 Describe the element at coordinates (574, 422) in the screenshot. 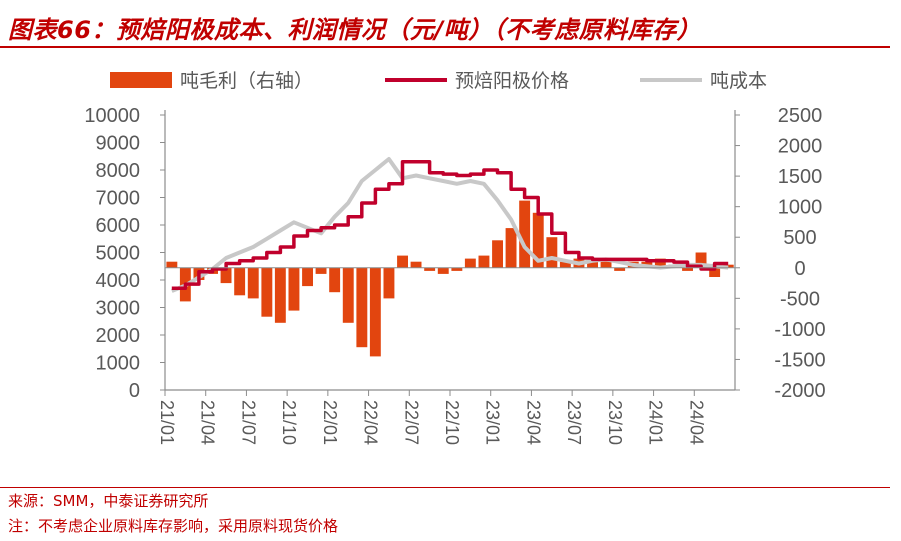

I see `x-tick-label: 23/07` at that location.